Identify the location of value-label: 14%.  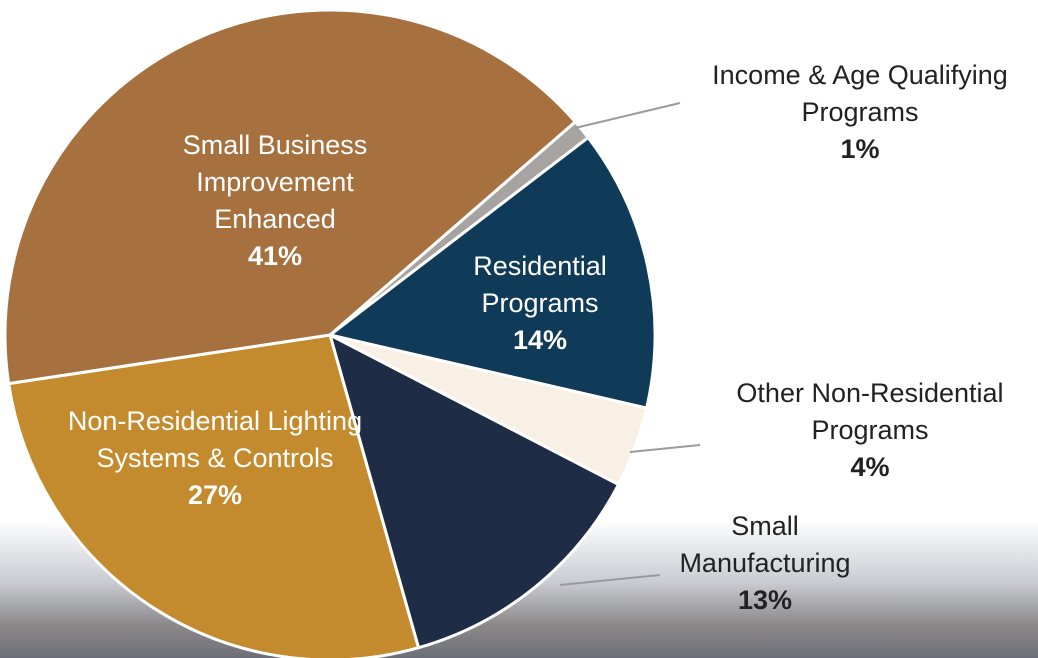
(540, 340).